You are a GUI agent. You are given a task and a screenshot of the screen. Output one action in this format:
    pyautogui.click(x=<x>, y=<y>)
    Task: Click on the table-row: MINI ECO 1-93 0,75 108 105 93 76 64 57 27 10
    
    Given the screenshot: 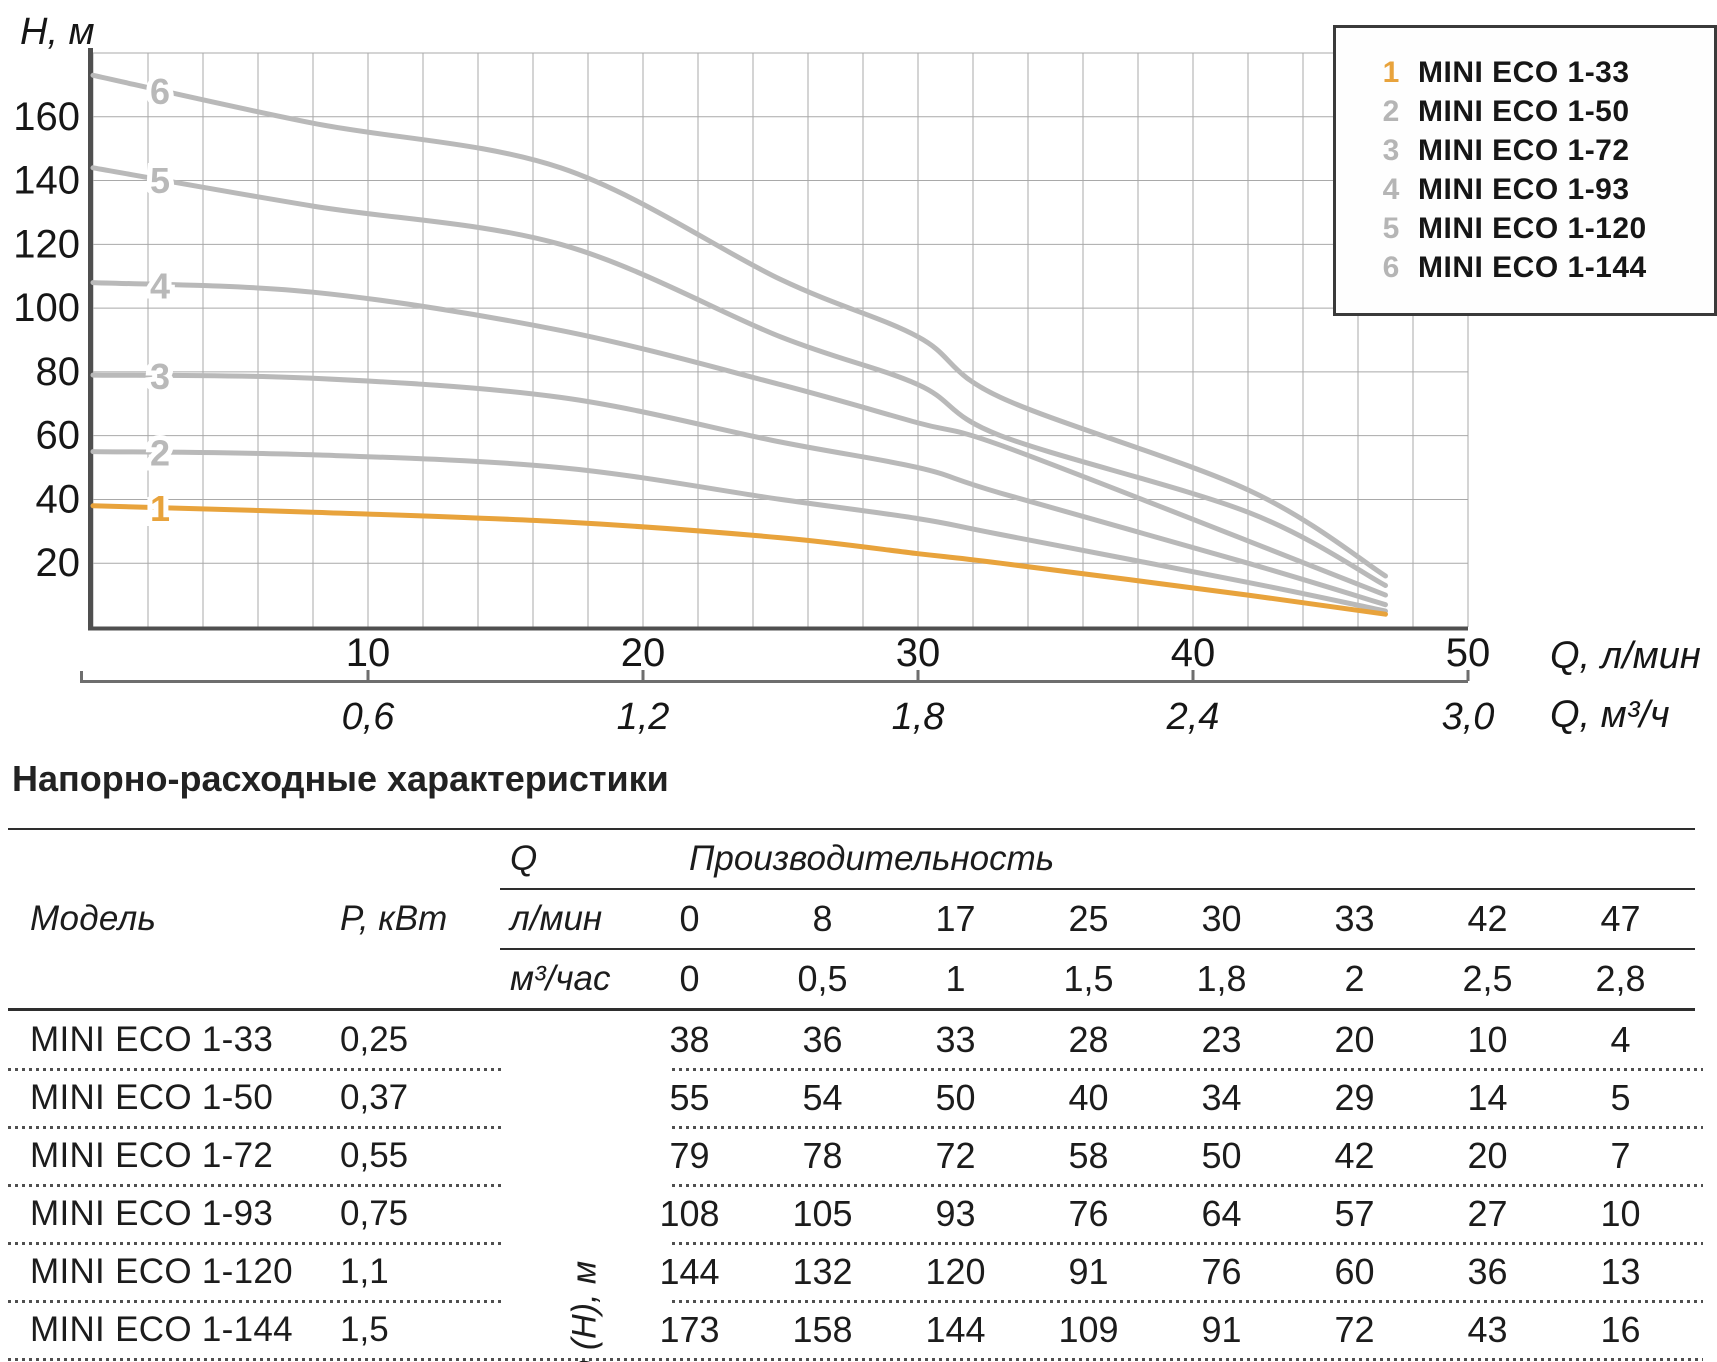 What is the action you would take?
    pyautogui.click(x=855, y=1215)
    